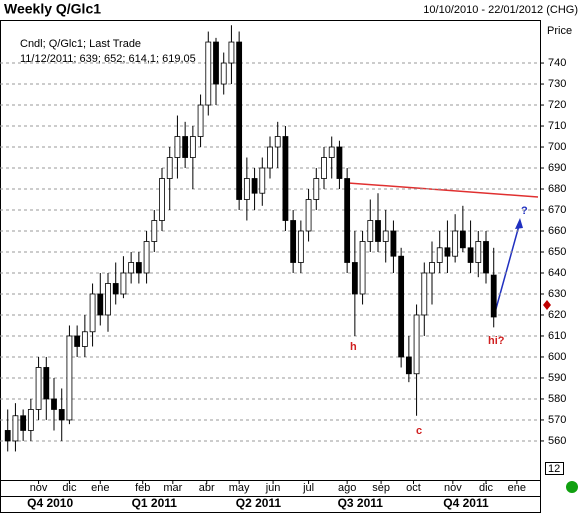  Describe the element at coordinates (519, 223) in the screenshot. I see `arrow-head` at that location.